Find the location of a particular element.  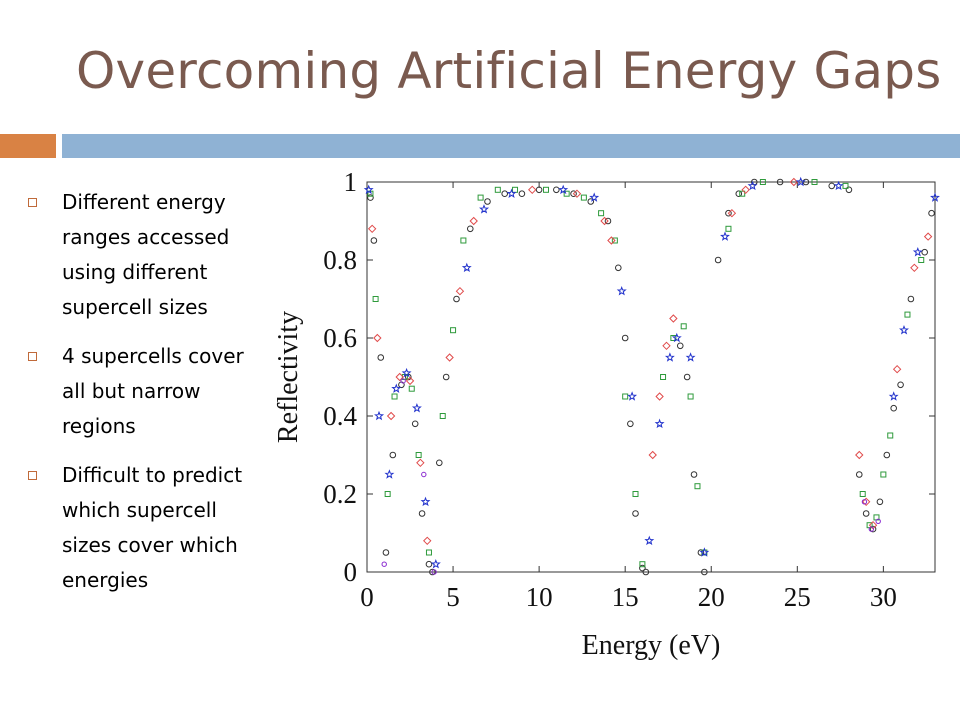

y-tick-label: 1 is located at coordinates (351, 182).